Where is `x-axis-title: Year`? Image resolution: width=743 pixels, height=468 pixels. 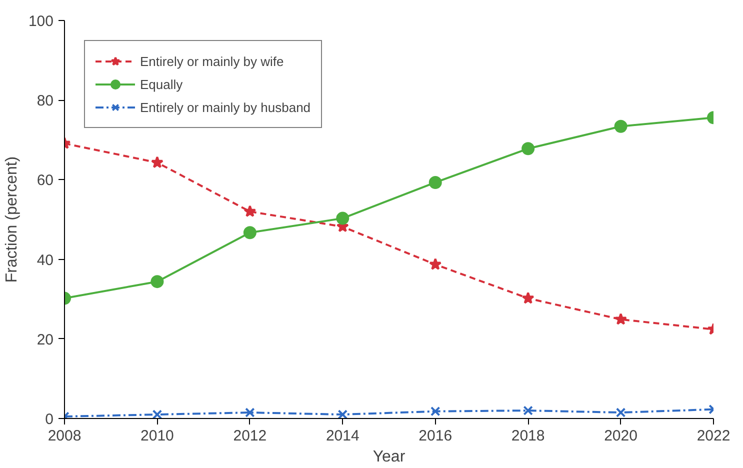
x-axis-title: Year is located at coordinates (389, 457).